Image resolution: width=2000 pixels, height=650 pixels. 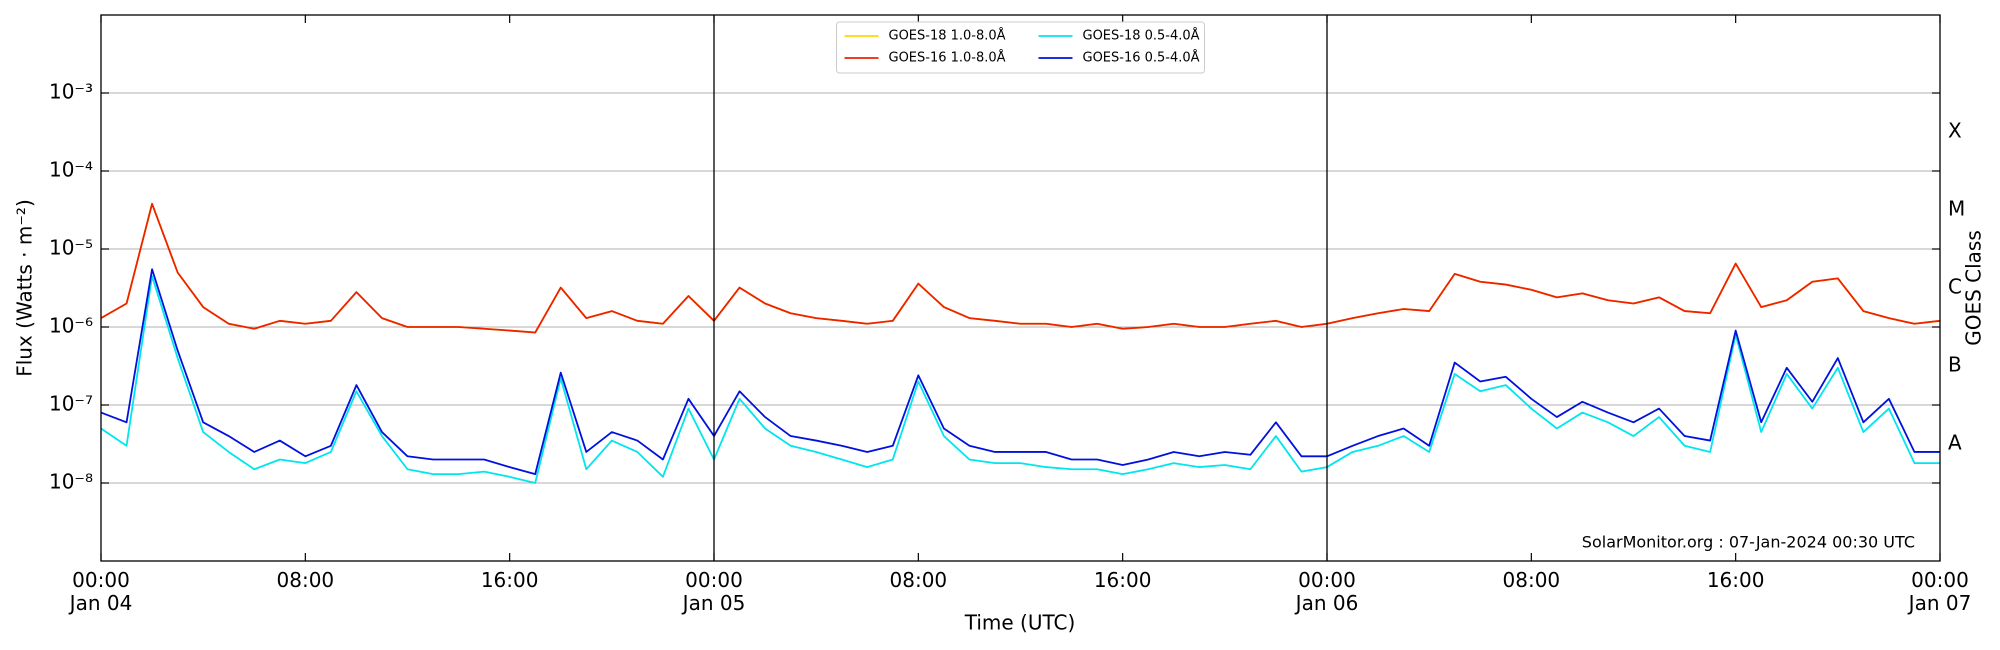 I want to click on y-tick-label: 10⁻⁴, so click(x=71, y=170).